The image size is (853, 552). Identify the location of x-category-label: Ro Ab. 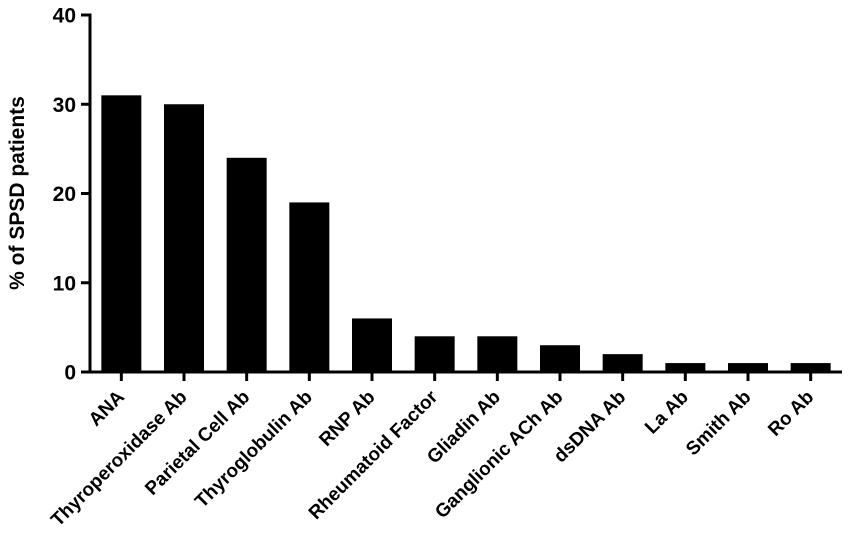
(791, 414).